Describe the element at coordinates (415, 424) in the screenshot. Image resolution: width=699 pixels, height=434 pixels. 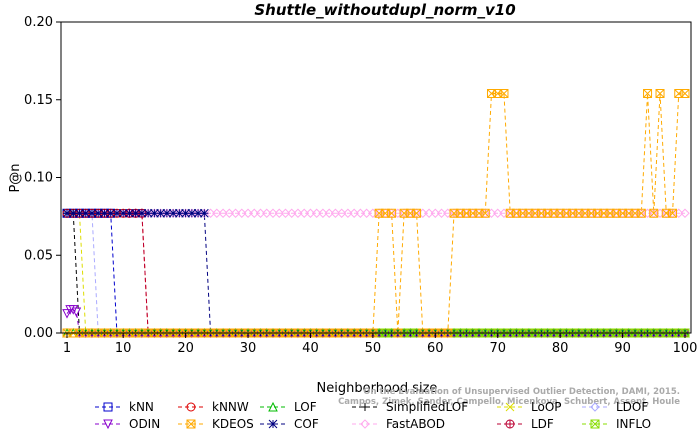
I see `legend-label: FastABOD` at that location.